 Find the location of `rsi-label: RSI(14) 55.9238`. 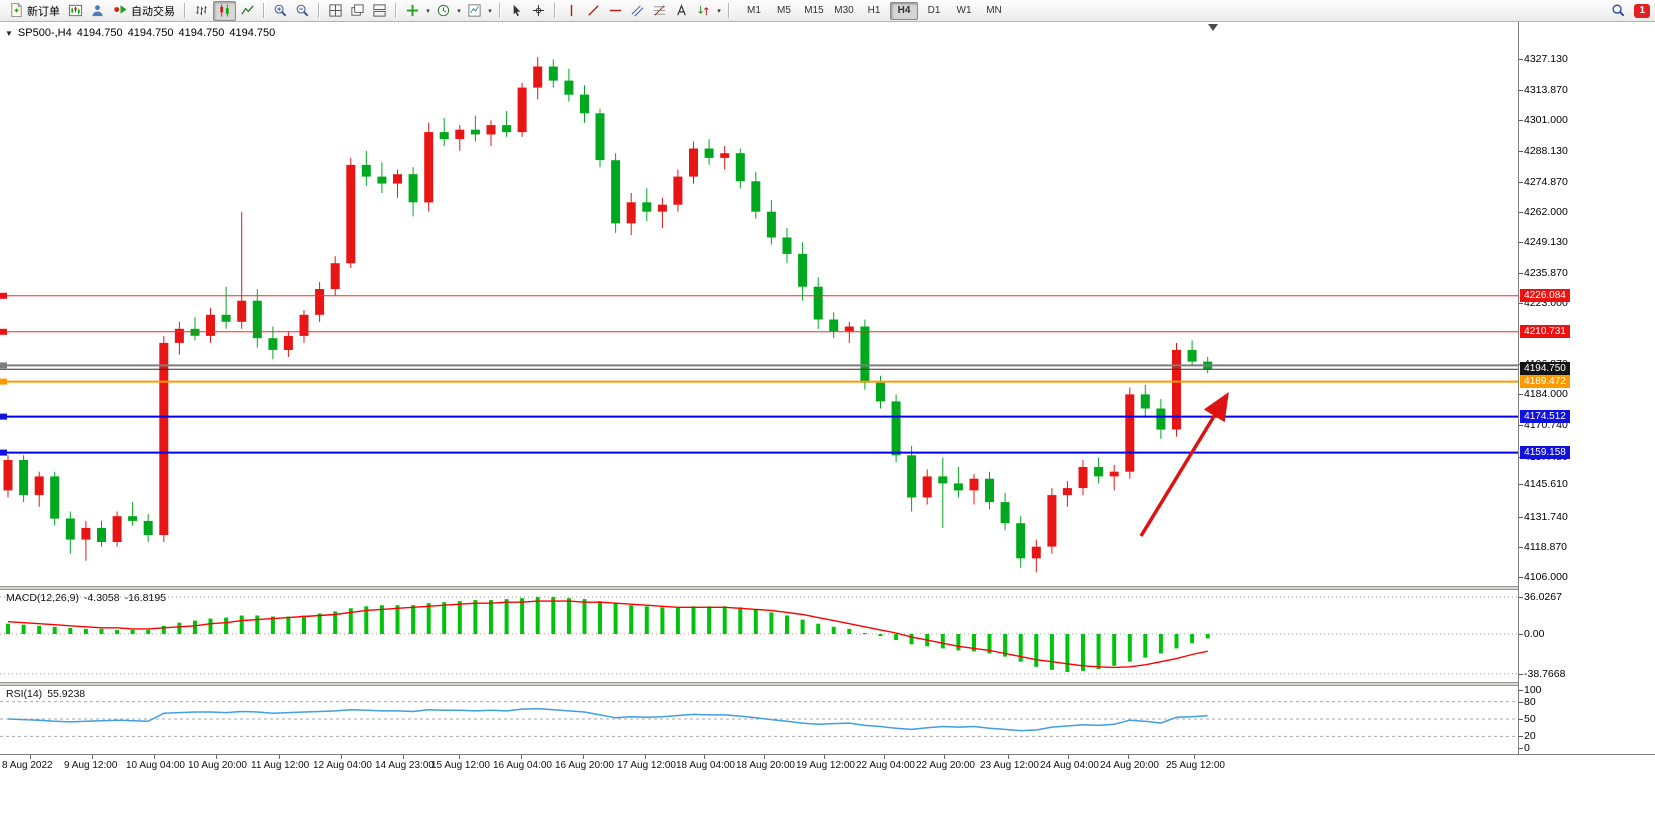

rsi-label: RSI(14) 55.9238 is located at coordinates (45, 694).